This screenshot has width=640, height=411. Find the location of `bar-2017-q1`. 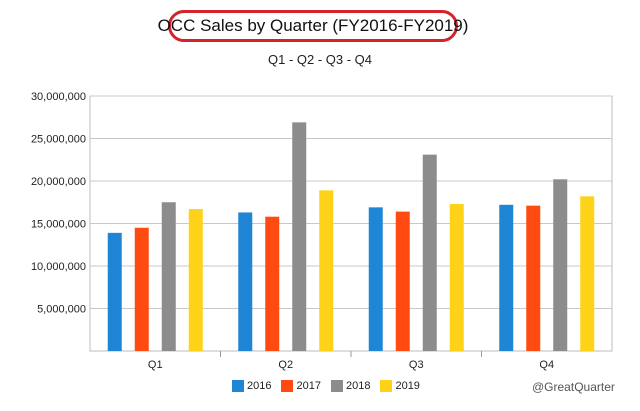

bar-2017-q1 is located at coordinates (141, 289).